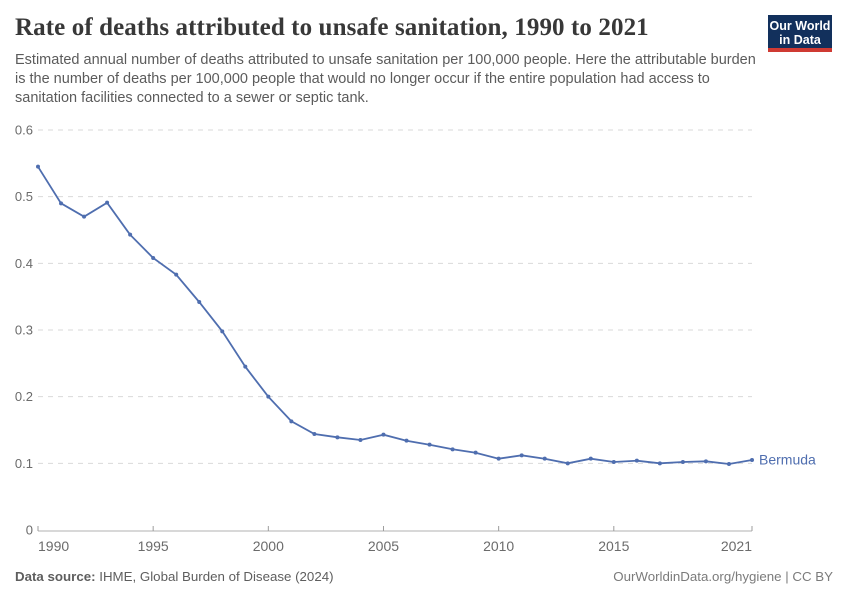 This screenshot has width=850, height=600. What do you see at coordinates (24, 196) in the screenshot?
I see `y-axis-tick-label: 0.5` at bounding box center [24, 196].